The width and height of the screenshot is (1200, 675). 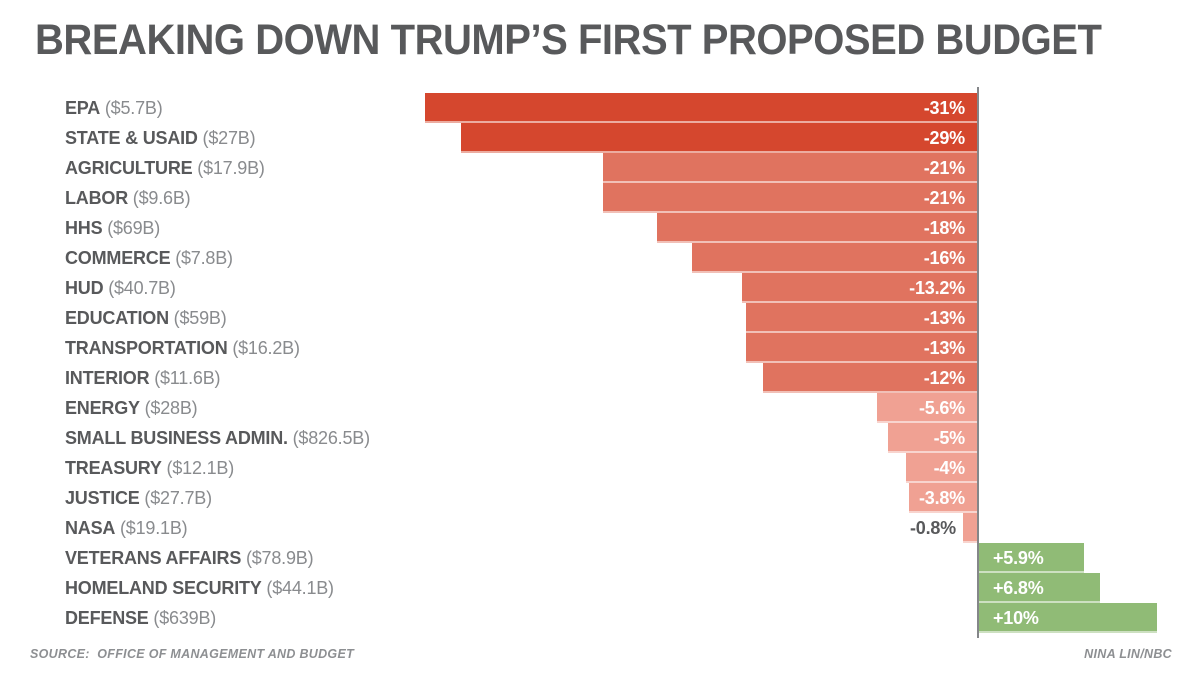 I want to click on chart-row: INTERIOR ($11.6B) -12%, so click(x=600, y=378).